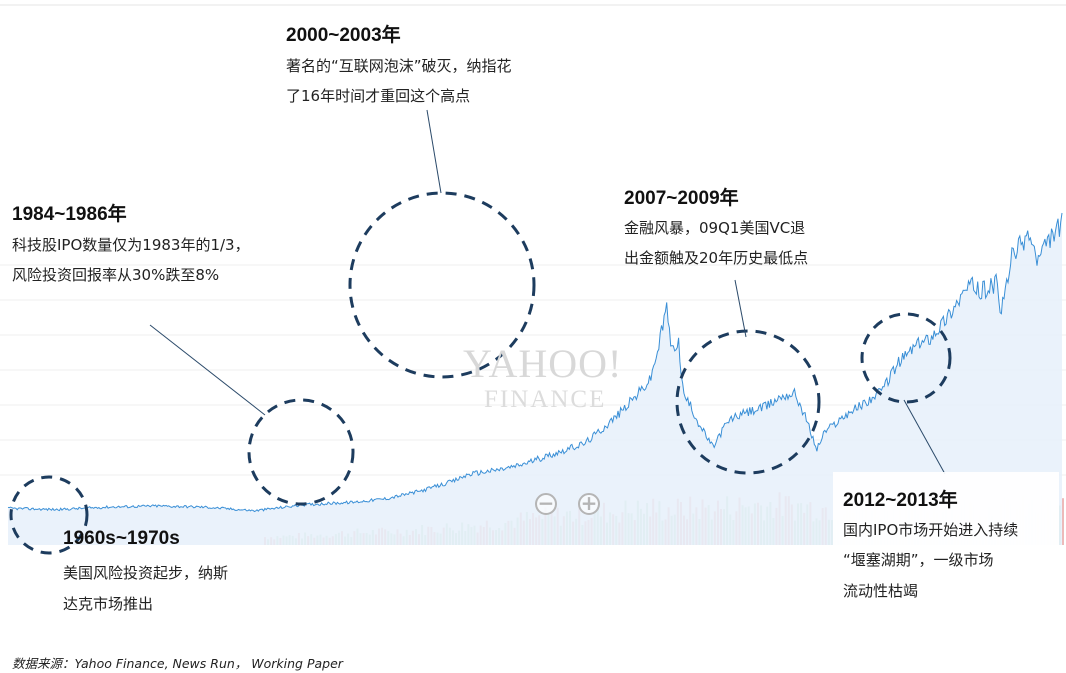  I want to click on annotation-text-2012-line2: “堰塞湖期”，一级市场, so click(918, 560).